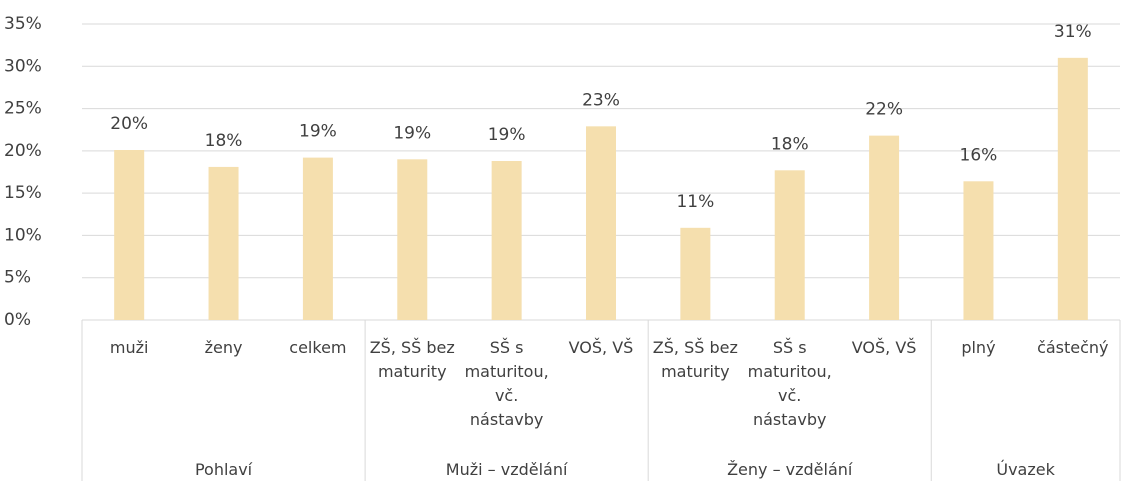 This screenshot has width=1121, height=481. I want to click on category-label: ženy, so click(223, 347).